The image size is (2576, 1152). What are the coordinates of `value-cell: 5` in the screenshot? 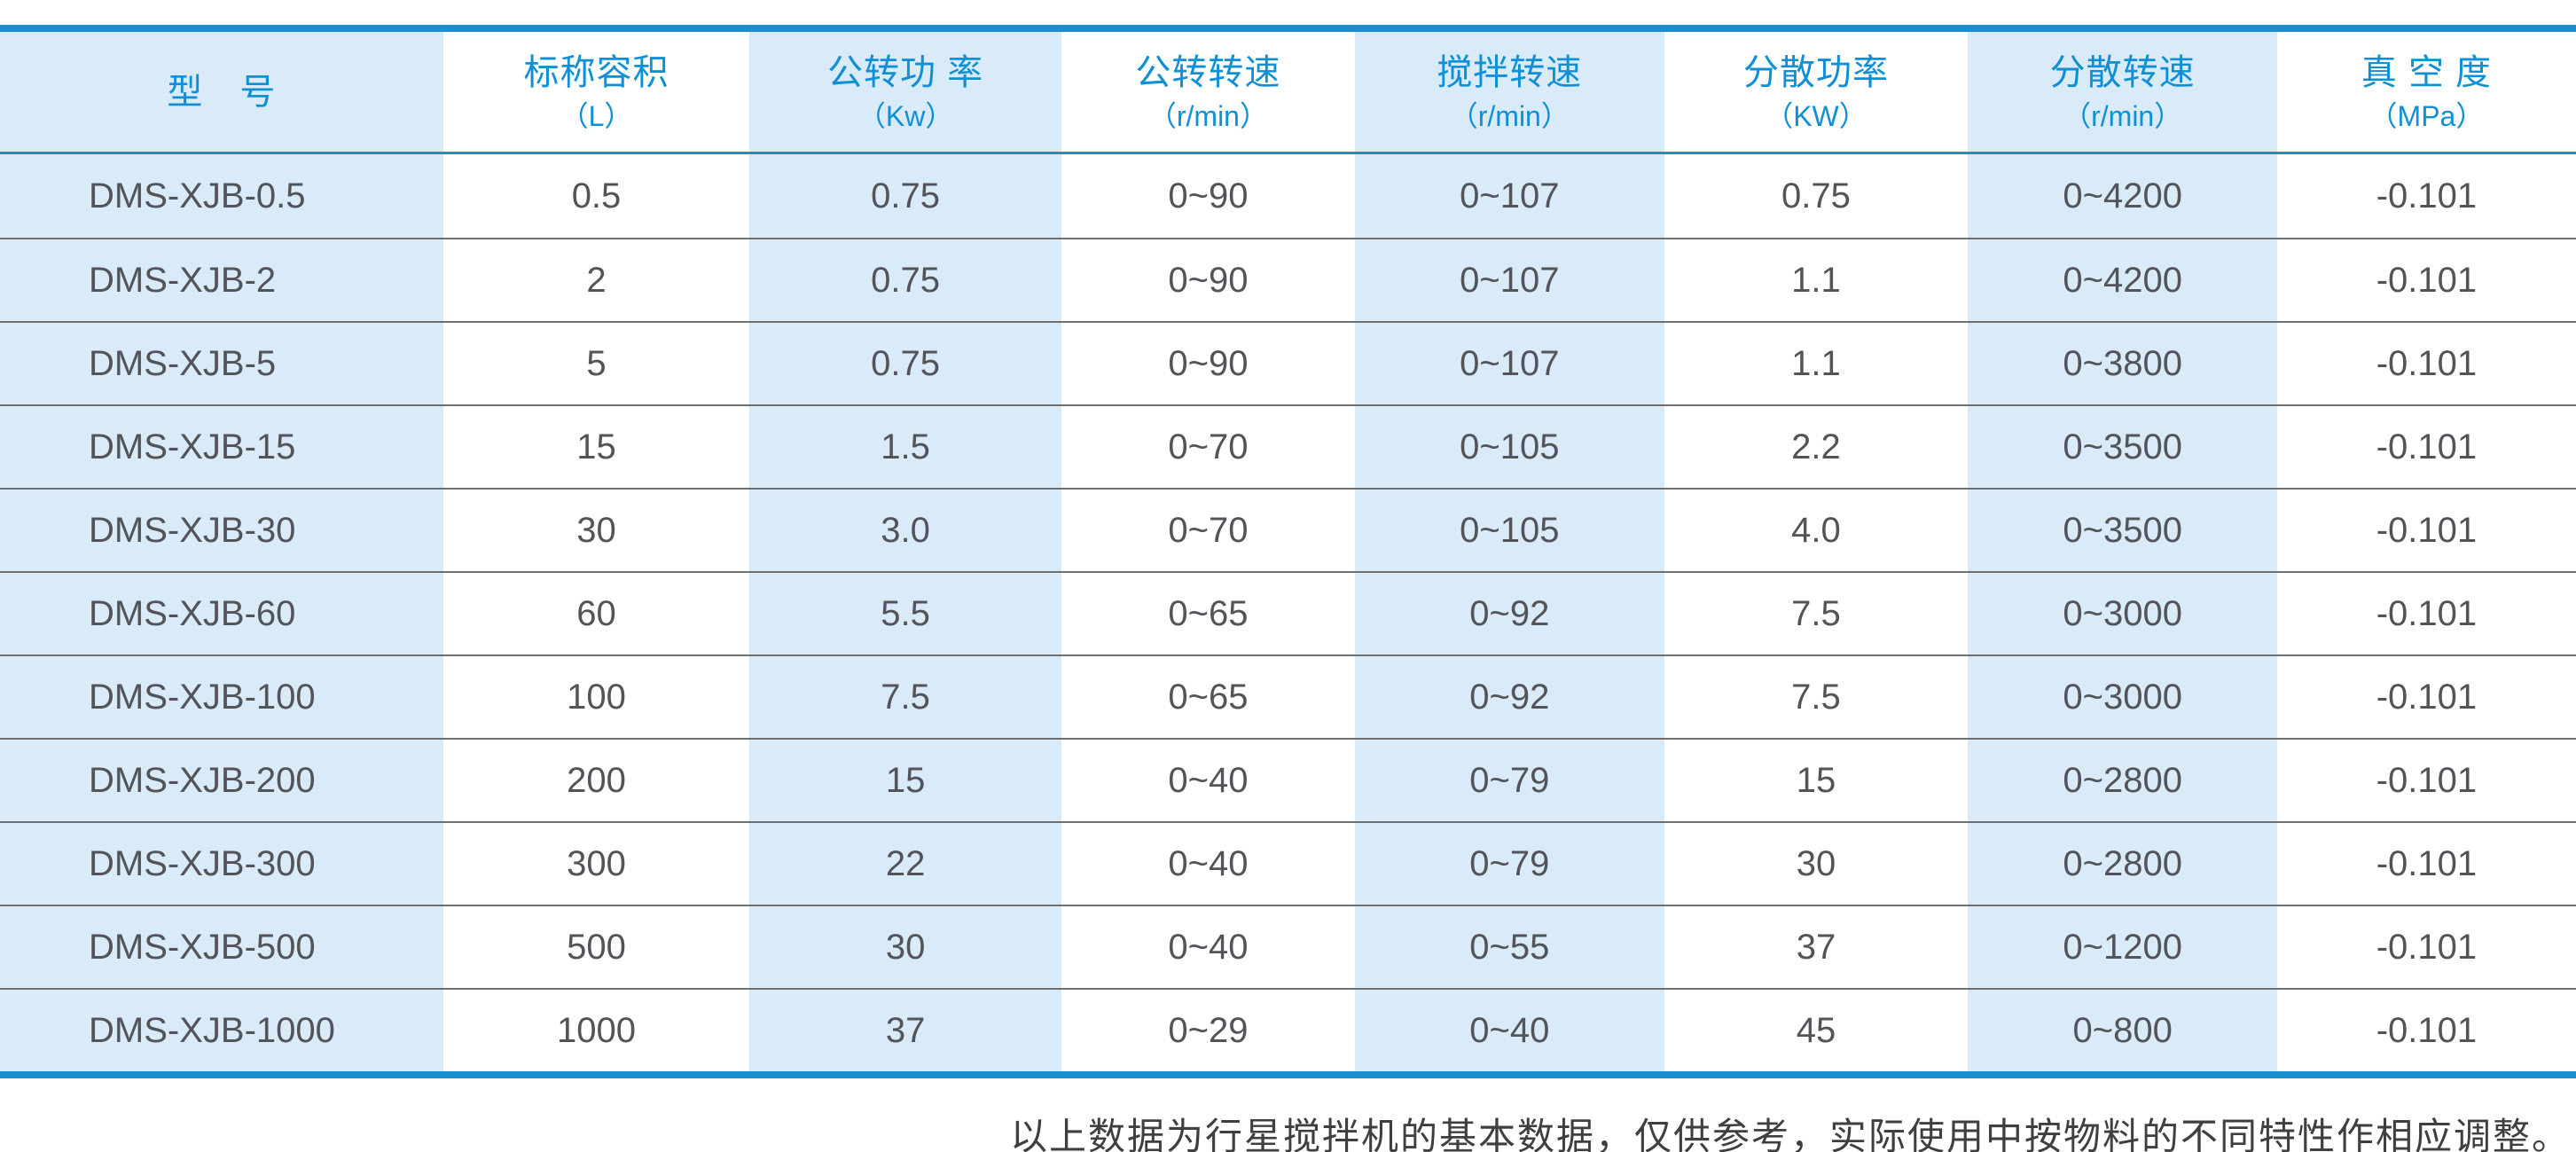 It's located at (596, 363).